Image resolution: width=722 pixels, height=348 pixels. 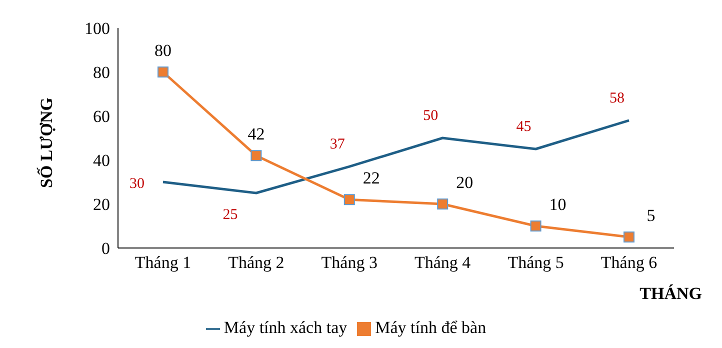 I want to click on x-tick-label: Tháng 5, so click(x=536, y=262).